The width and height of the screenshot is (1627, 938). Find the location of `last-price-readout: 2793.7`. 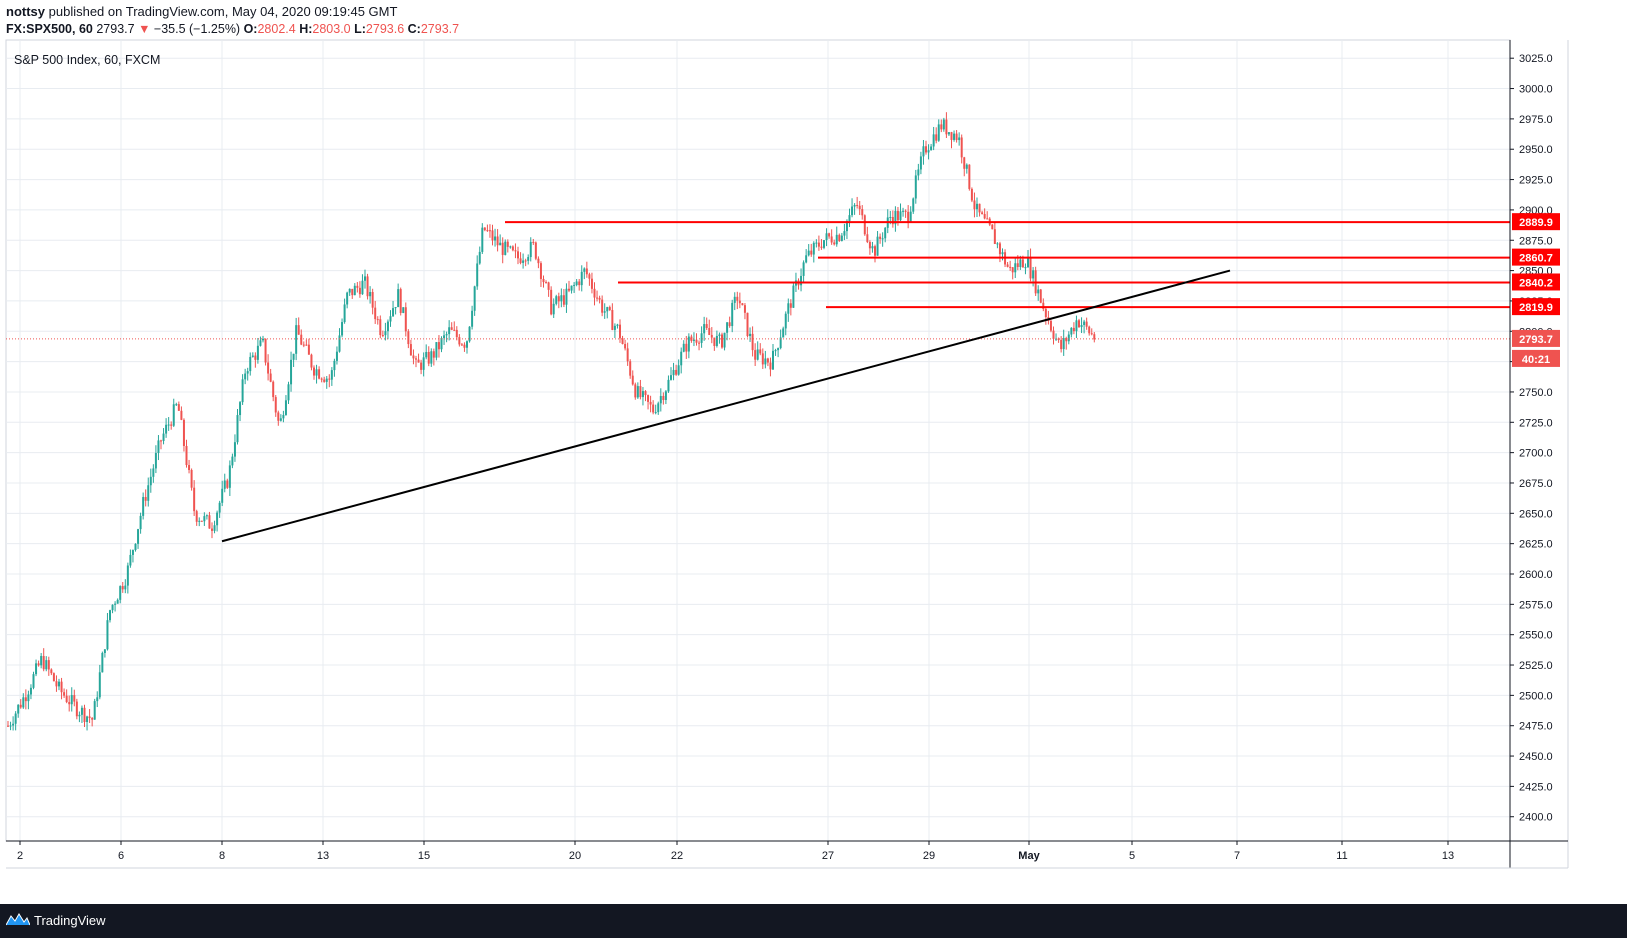

last-price-readout: 2793.7 is located at coordinates (115, 29).